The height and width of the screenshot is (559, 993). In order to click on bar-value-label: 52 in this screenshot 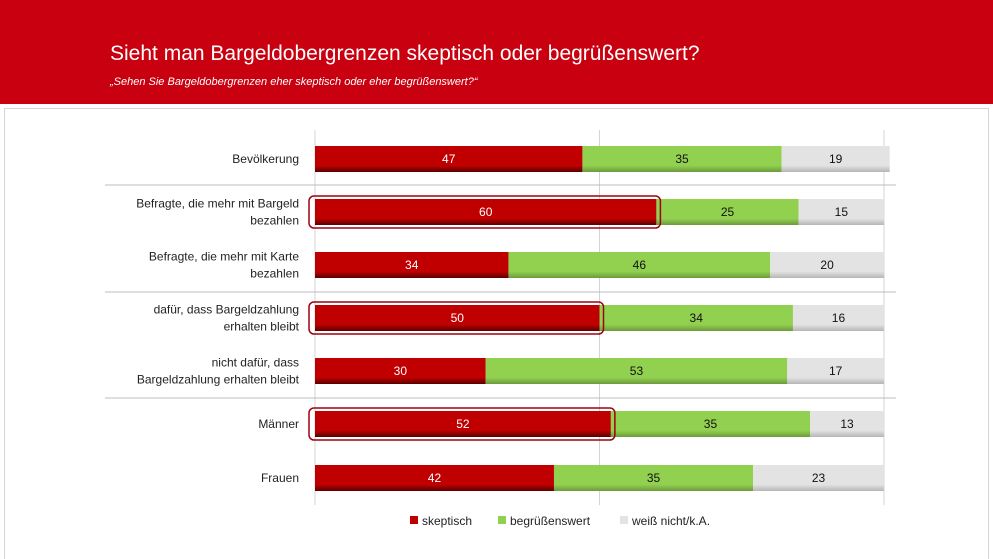, I will do `click(463, 424)`.